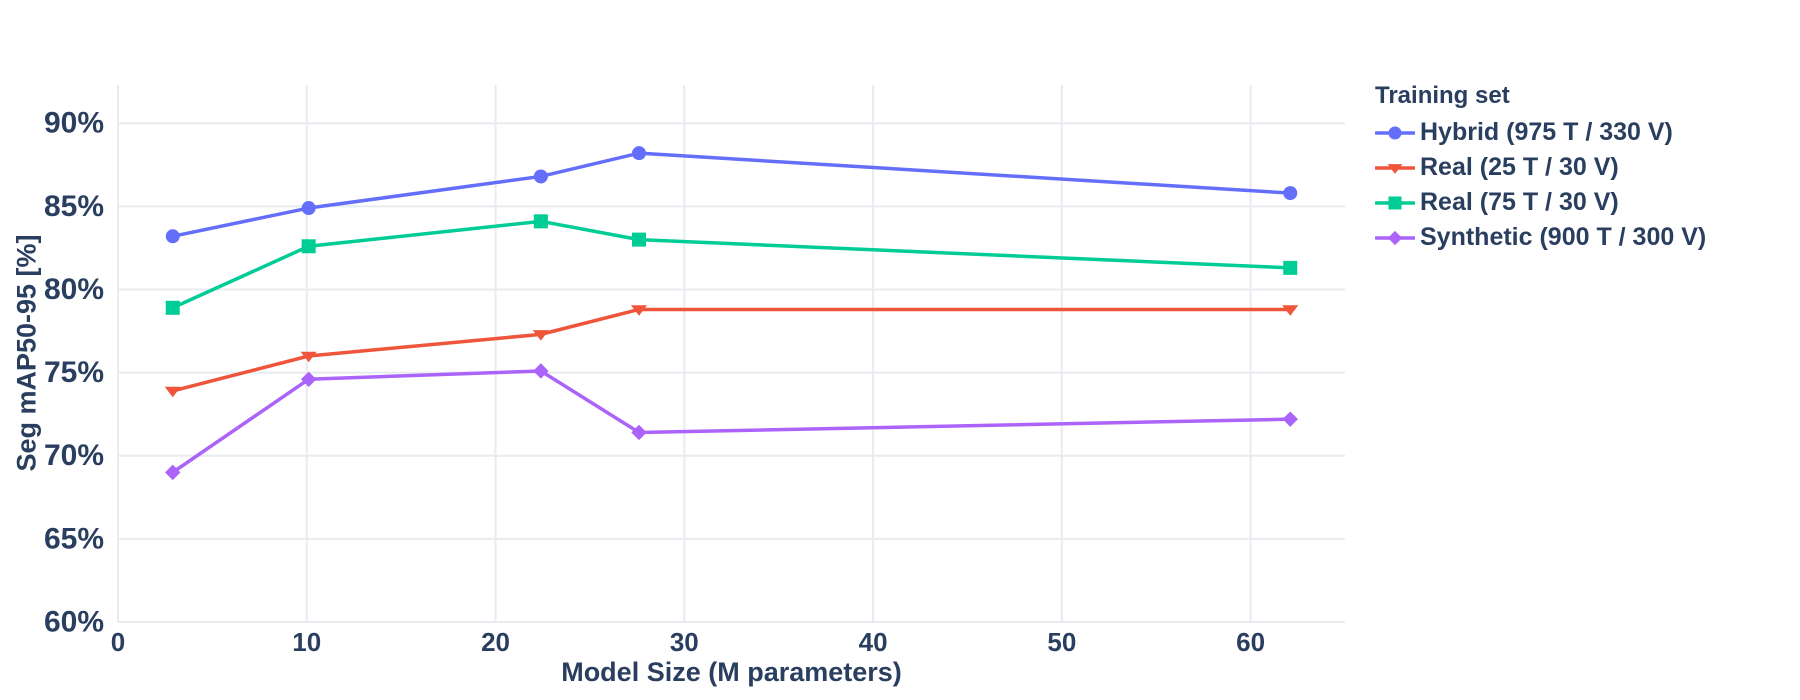 This screenshot has height=700, width=1800. I want to click on x-tick-label: 60, so click(1250, 642).